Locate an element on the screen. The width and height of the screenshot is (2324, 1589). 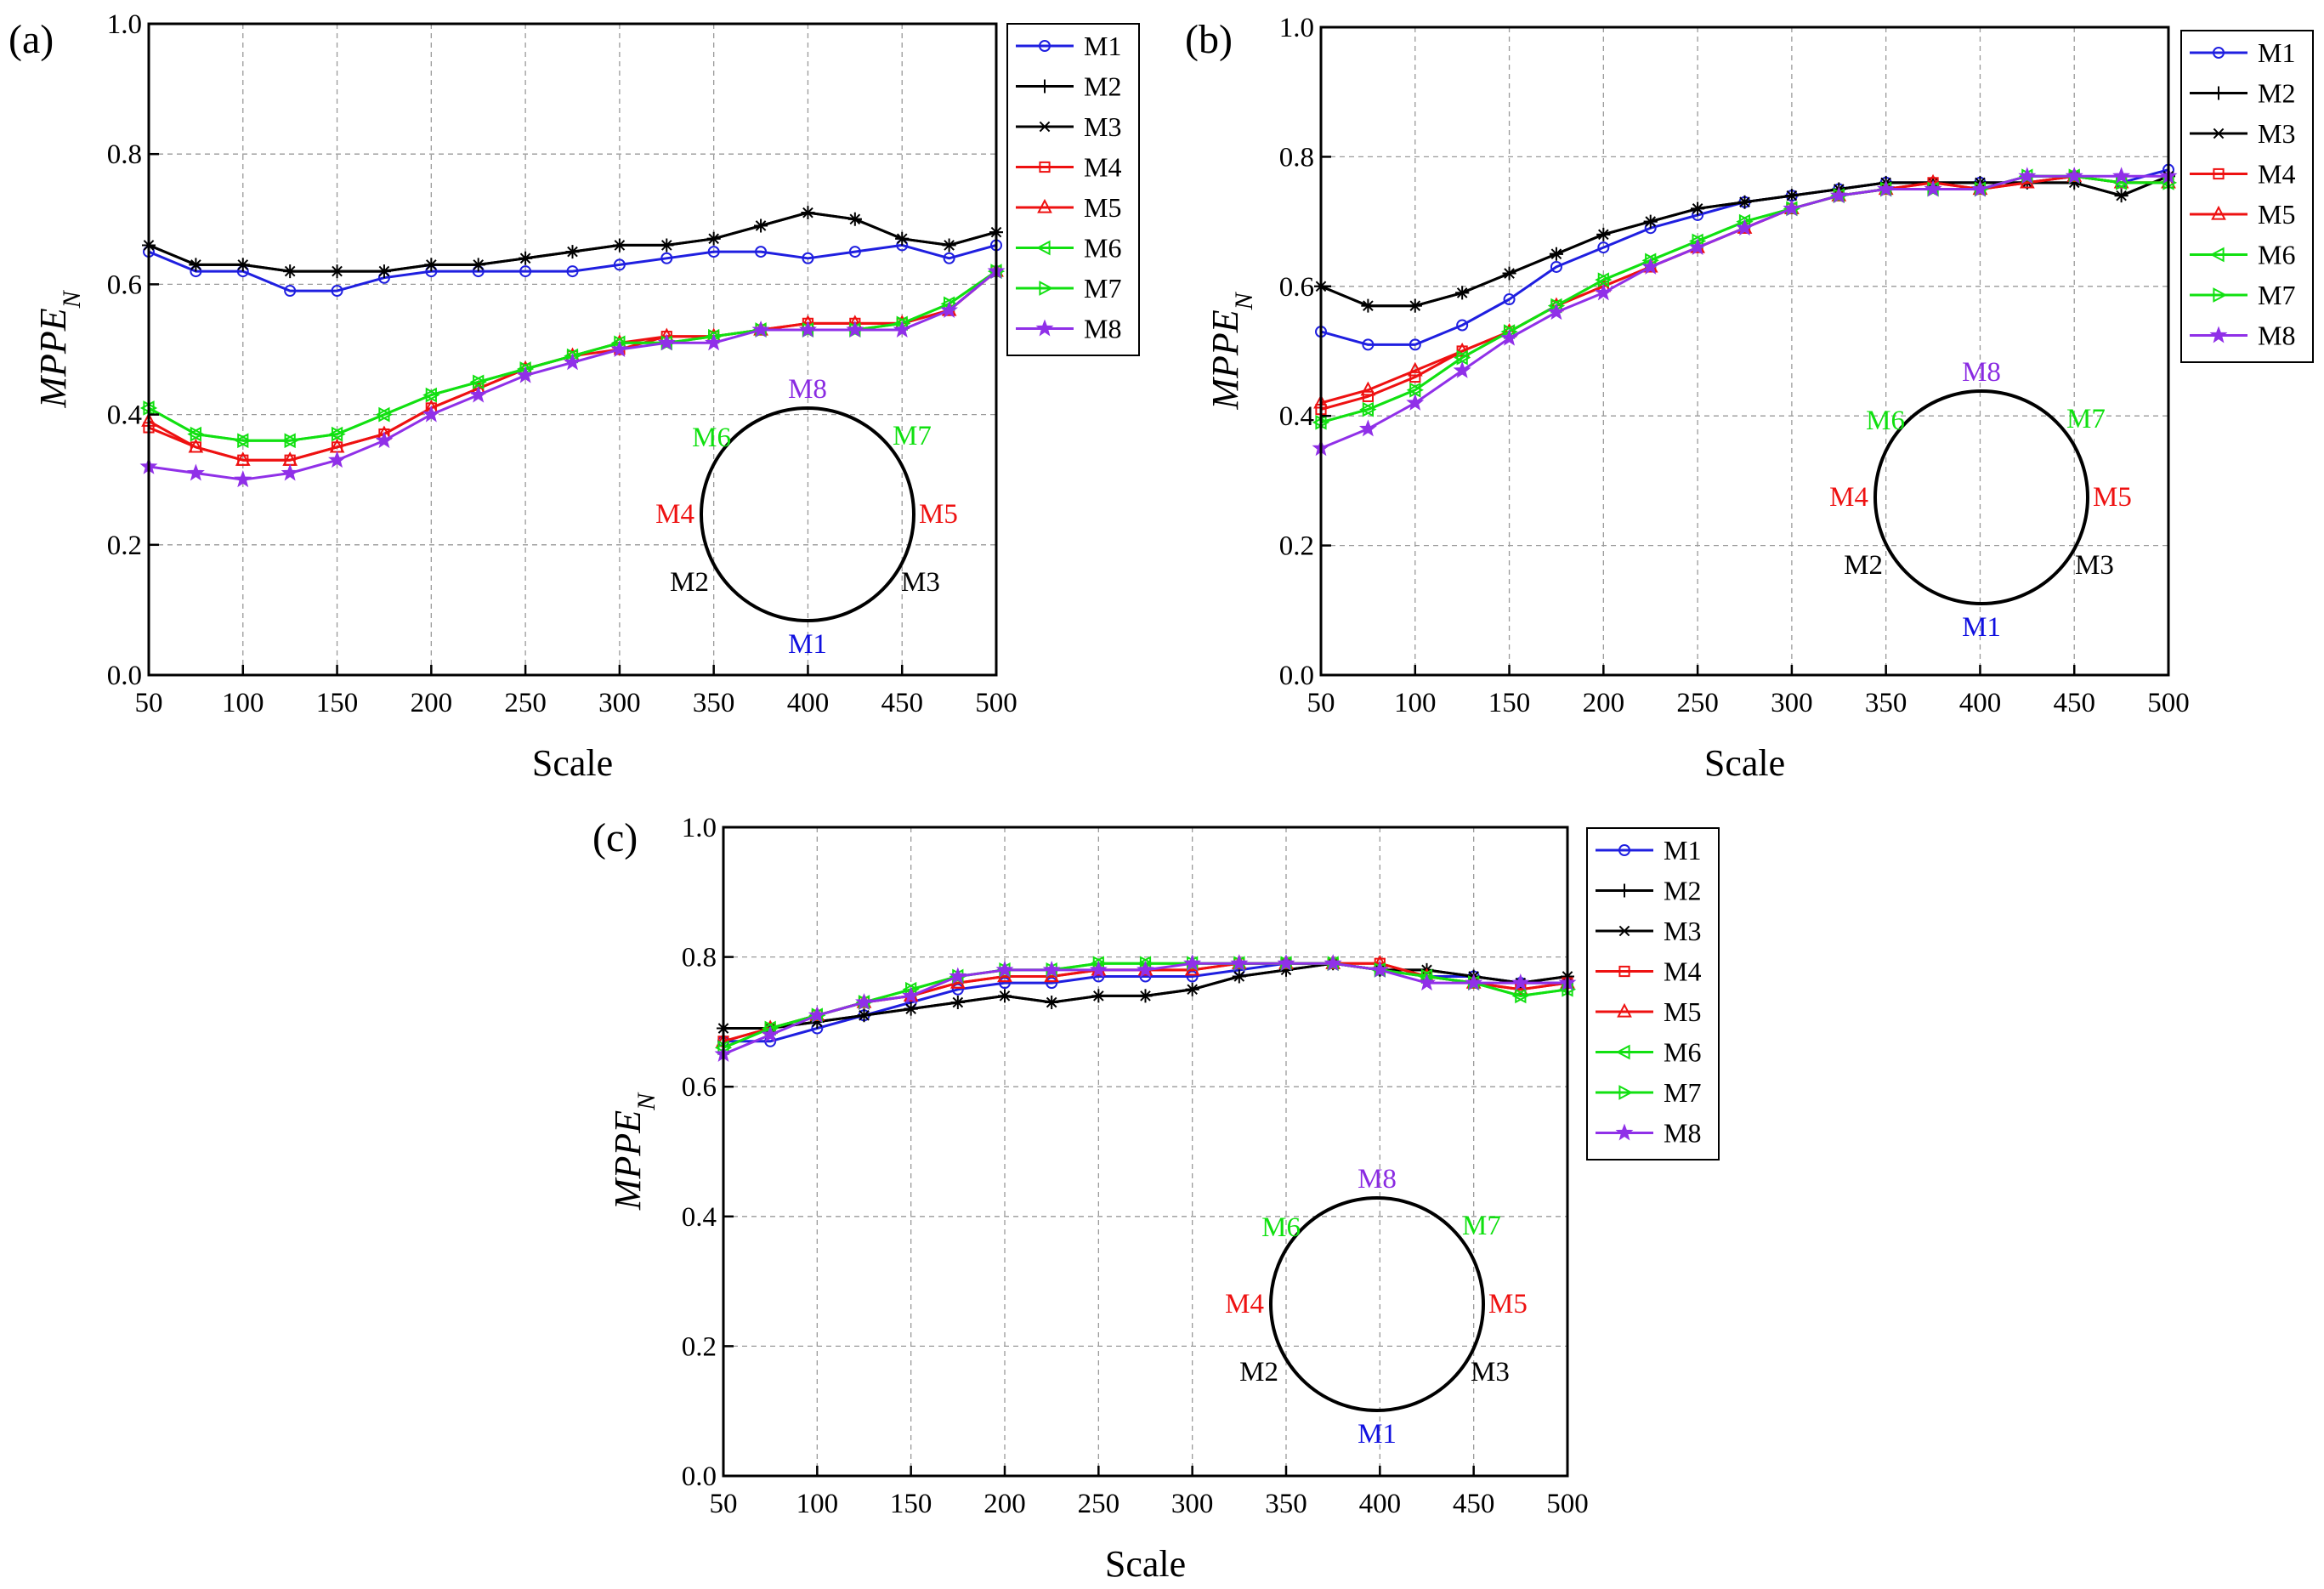
y-tick-label: 1.0 is located at coordinates (1296, 28).